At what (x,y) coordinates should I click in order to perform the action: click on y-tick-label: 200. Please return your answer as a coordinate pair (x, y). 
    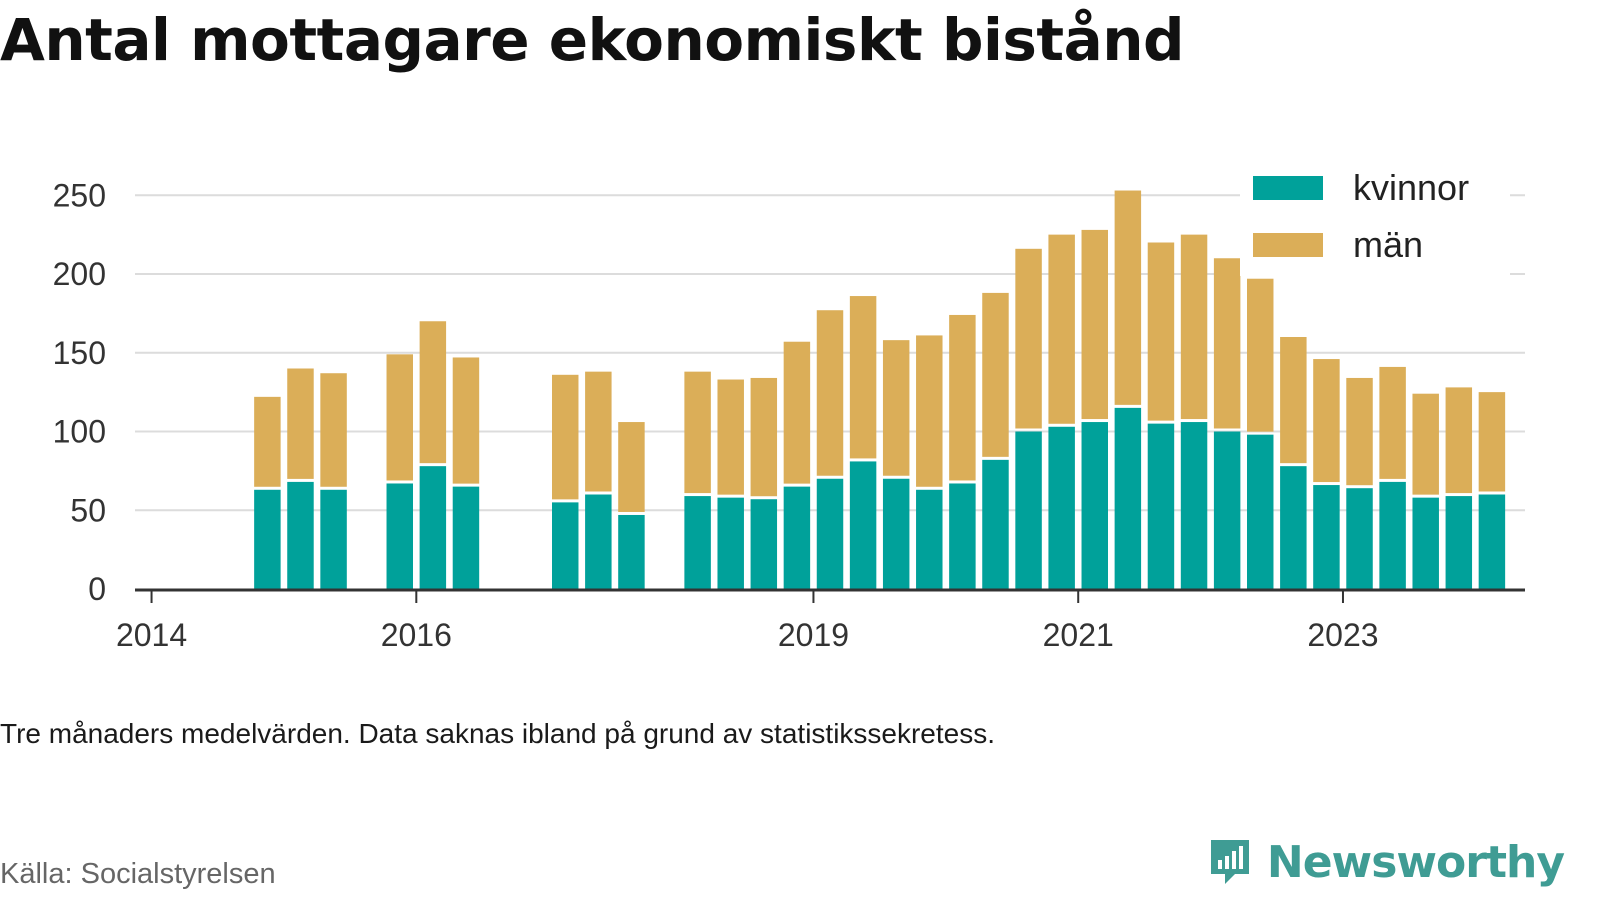
    Looking at the image, I should click on (79, 274).